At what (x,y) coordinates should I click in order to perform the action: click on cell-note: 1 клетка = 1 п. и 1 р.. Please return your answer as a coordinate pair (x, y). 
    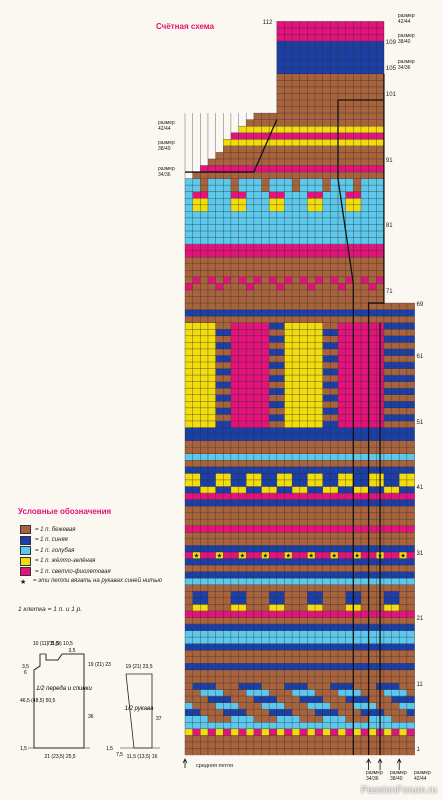
    Looking at the image, I should click on (50, 609).